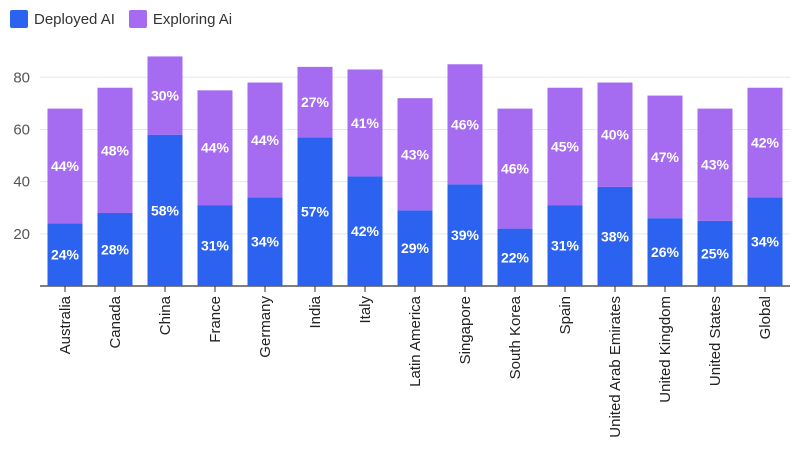 This screenshot has height=450, width=800. Describe the element at coordinates (21, 182) in the screenshot. I see `y-tick-label: 40` at that location.